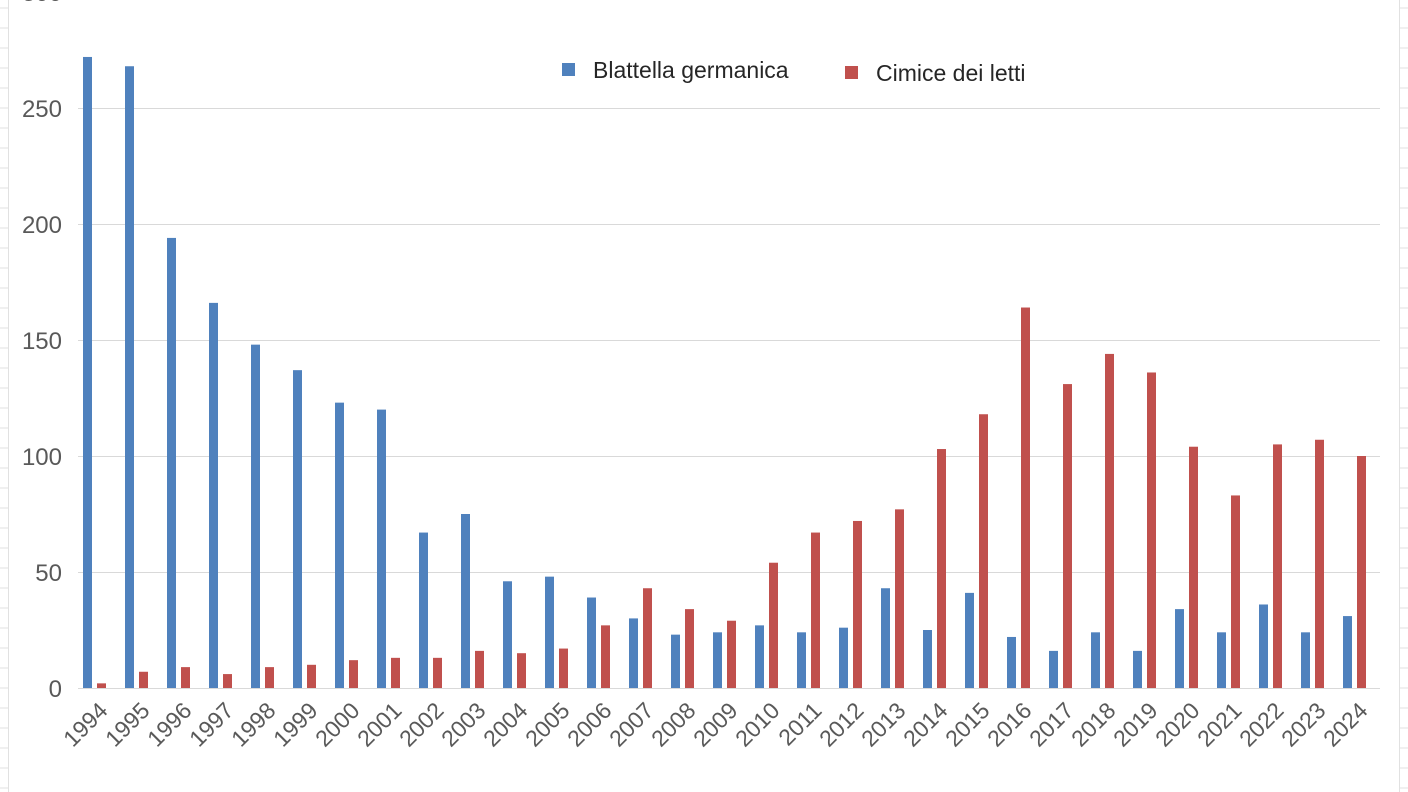  What do you see at coordinates (1219, 724) in the screenshot?
I see `x-tick-label: 2021` at bounding box center [1219, 724].